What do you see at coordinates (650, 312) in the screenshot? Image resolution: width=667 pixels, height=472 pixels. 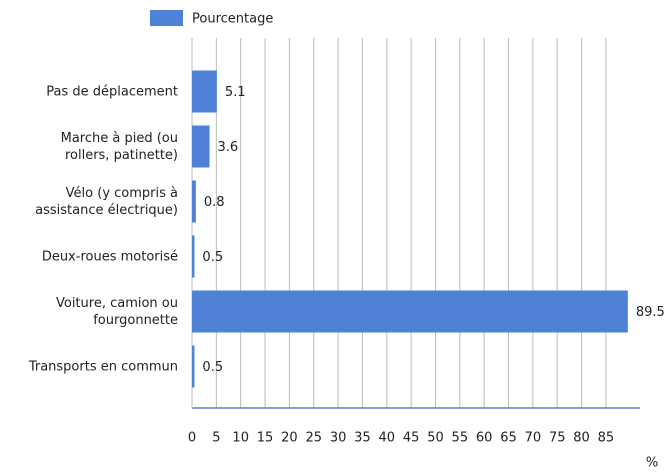 I see `data-label: 89.5` at bounding box center [650, 312].